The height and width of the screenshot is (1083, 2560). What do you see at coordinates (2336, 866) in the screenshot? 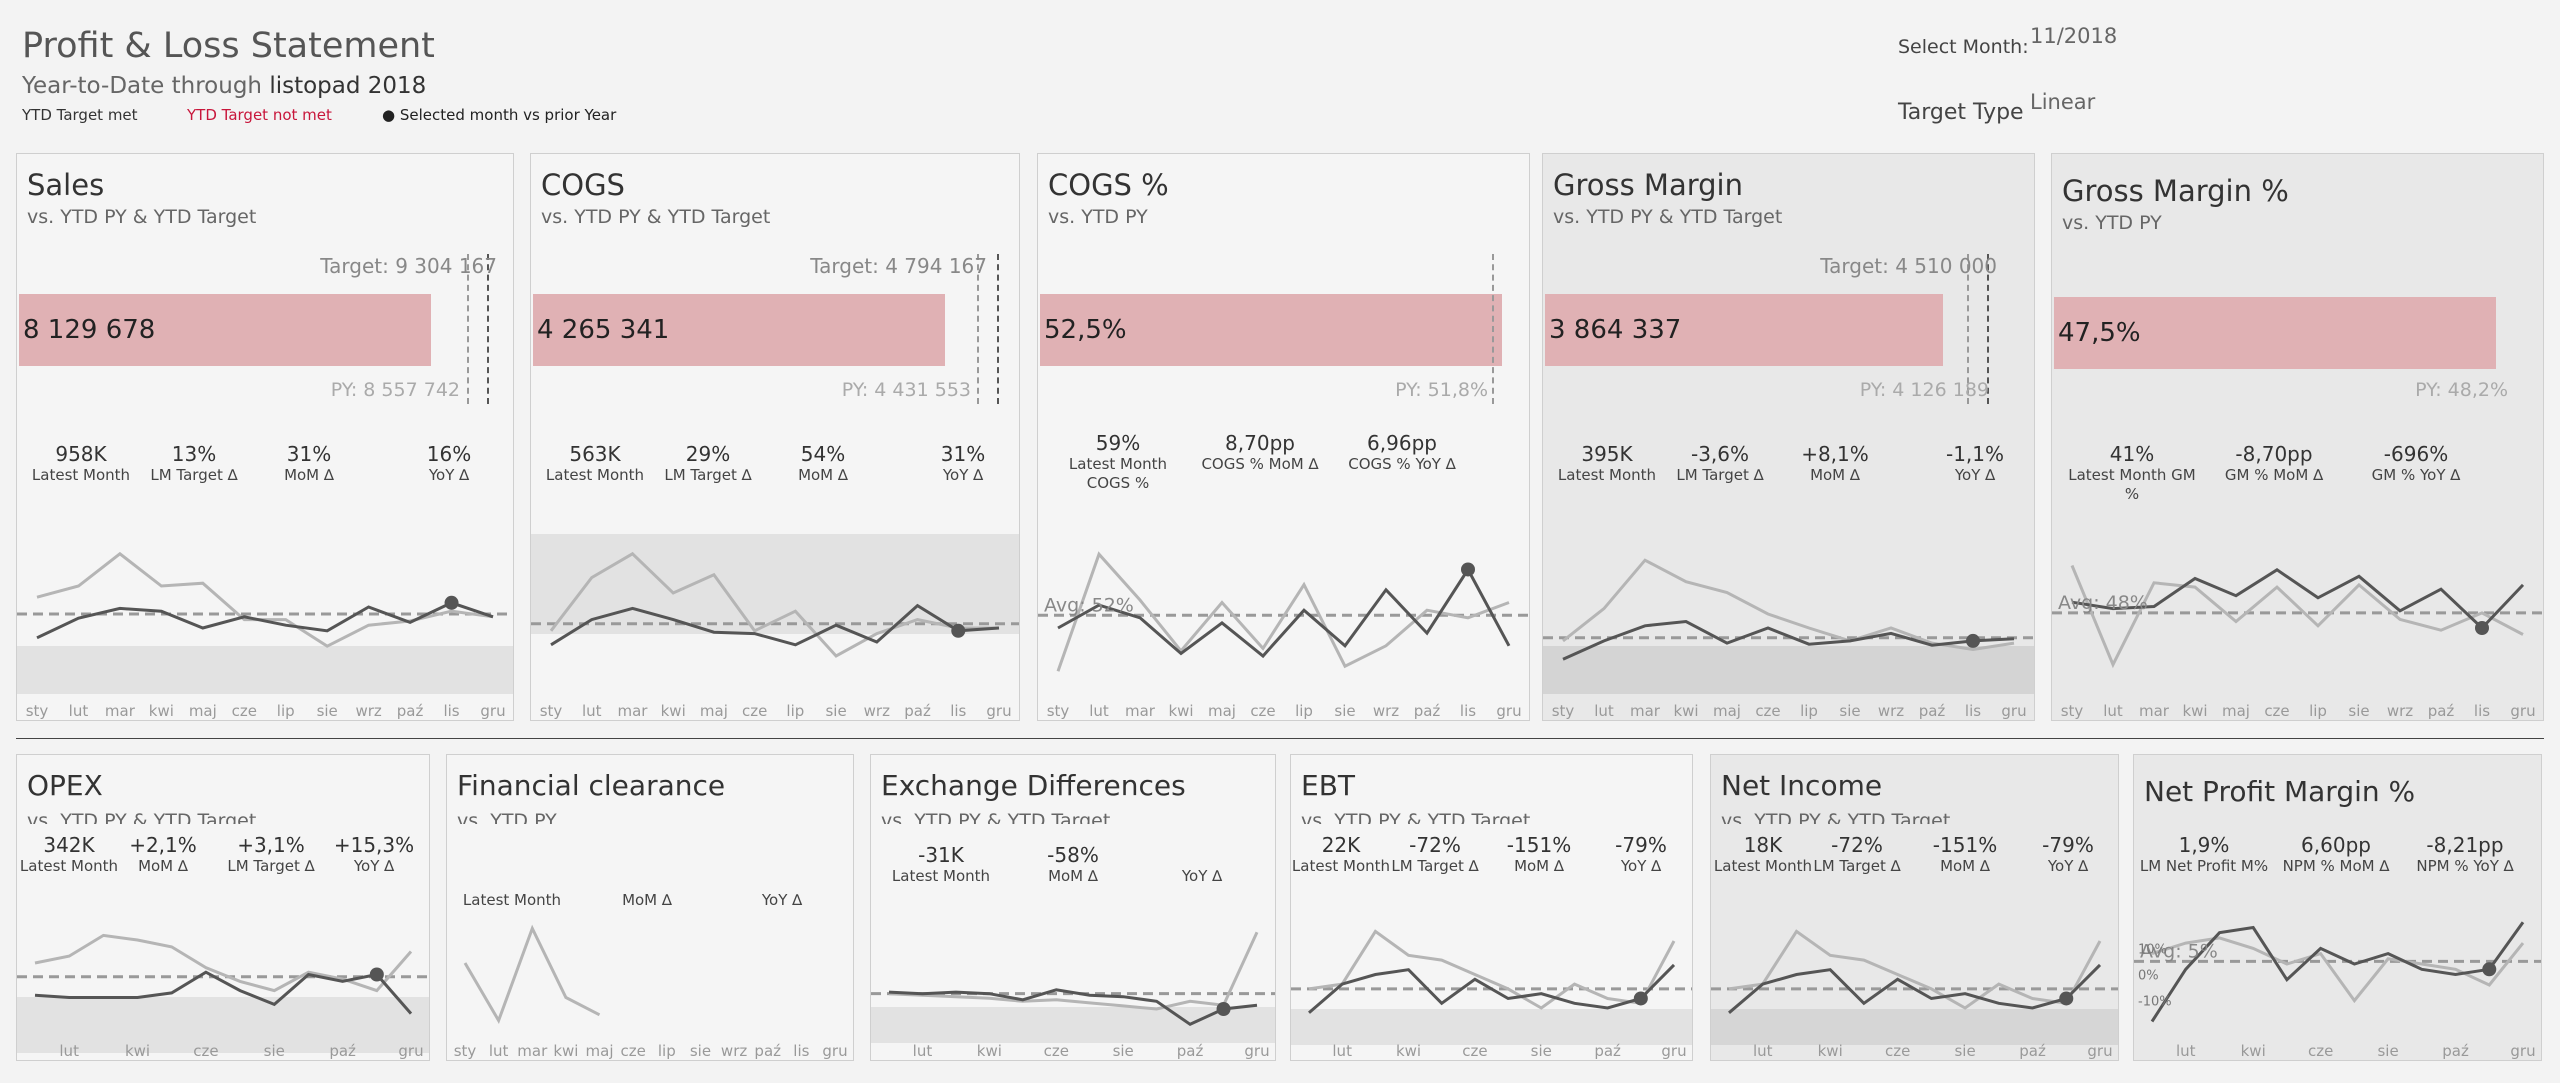
I see `kpi-label: NPM % MoM ∆` at bounding box center [2336, 866].